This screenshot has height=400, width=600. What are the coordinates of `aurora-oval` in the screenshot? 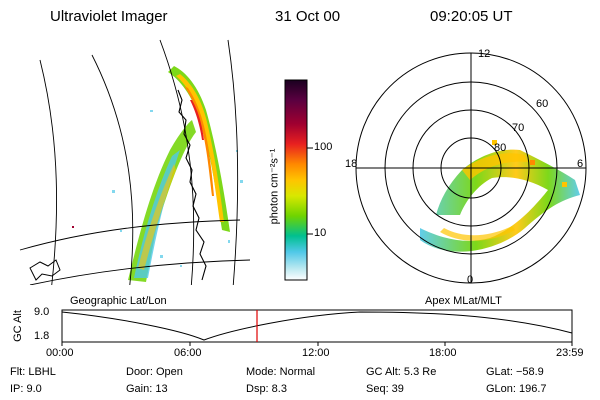 It's located at (500, 200).